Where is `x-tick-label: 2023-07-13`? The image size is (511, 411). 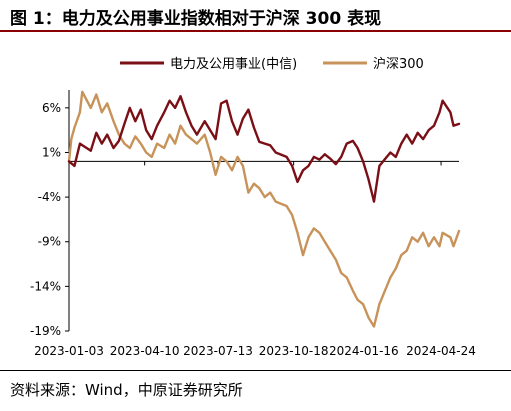 x-tick-label: 2023-07-13 is located at coordinates (218, 351).